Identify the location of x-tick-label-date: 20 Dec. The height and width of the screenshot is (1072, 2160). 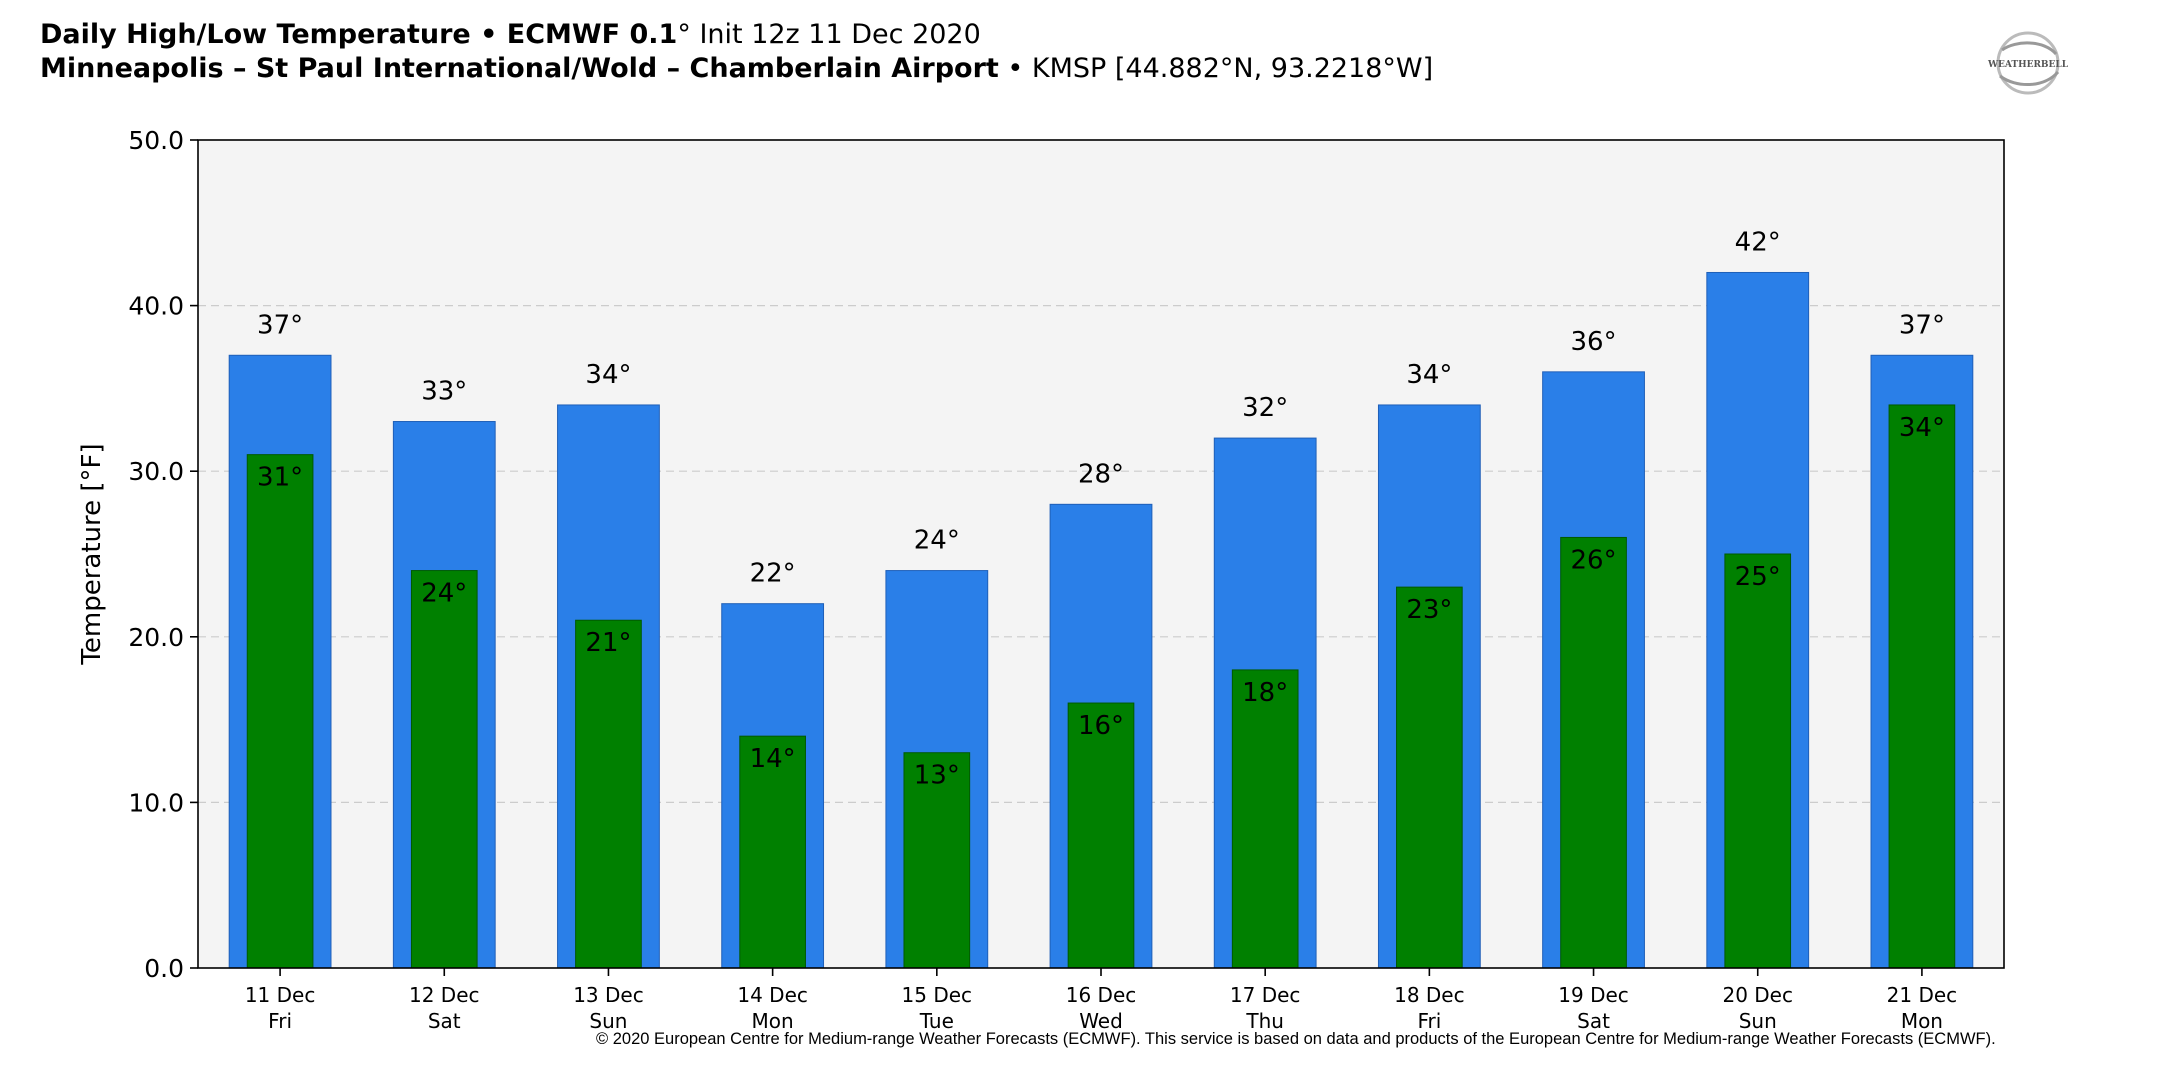
(1757, 995).